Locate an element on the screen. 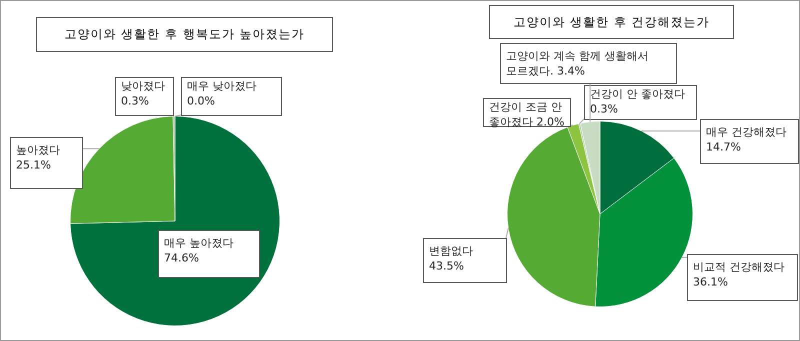  data-label: 14.7% is located at coordinates (723, 147).